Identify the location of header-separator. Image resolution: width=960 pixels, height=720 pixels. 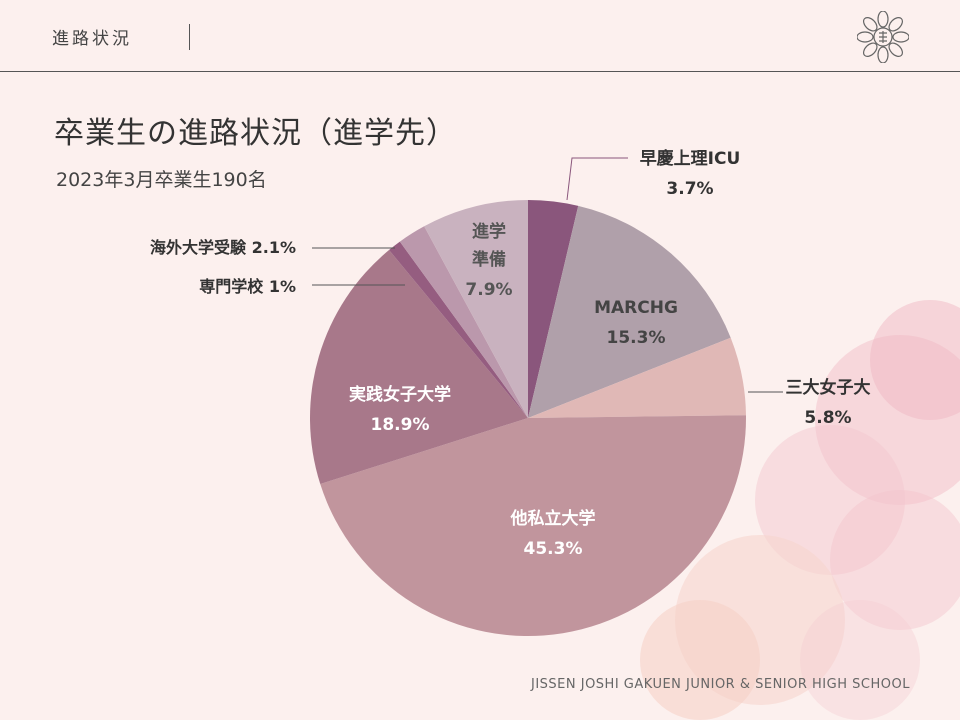
(189, 37).